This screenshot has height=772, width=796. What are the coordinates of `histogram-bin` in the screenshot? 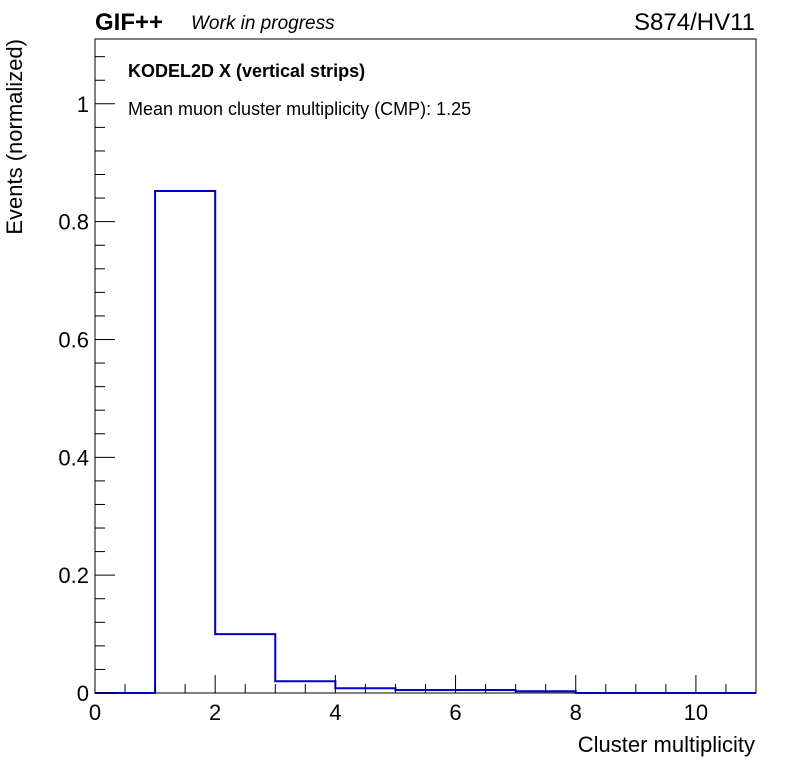 It's located at (185, 442).